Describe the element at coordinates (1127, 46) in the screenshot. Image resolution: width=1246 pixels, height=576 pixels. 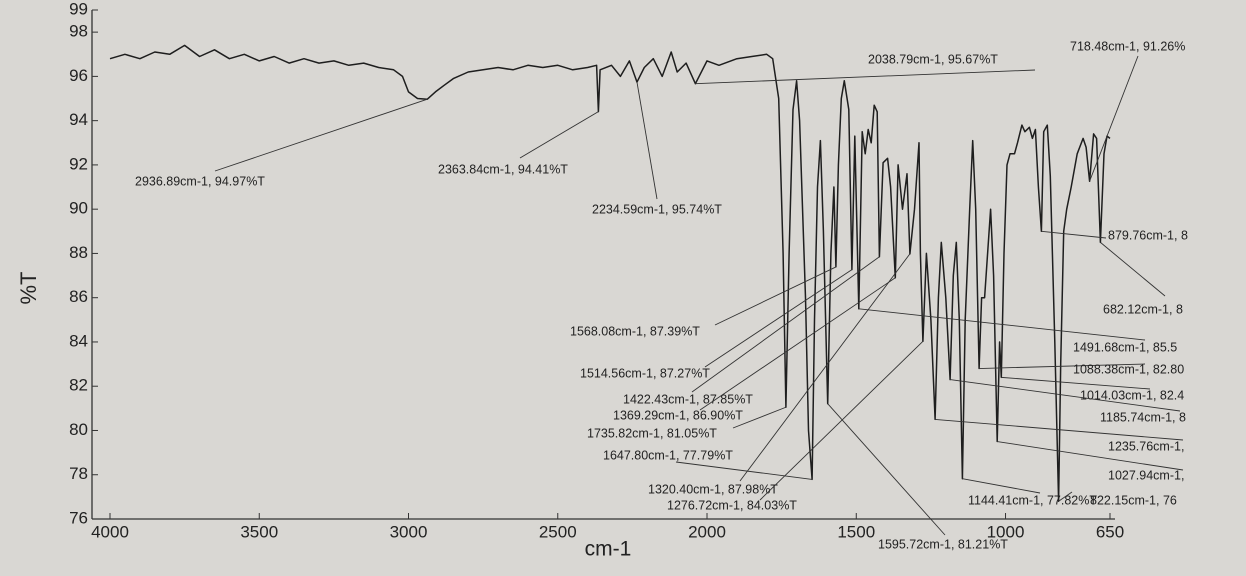
I see `peak-label: 718.48cm-1, 91.26%` at that location.